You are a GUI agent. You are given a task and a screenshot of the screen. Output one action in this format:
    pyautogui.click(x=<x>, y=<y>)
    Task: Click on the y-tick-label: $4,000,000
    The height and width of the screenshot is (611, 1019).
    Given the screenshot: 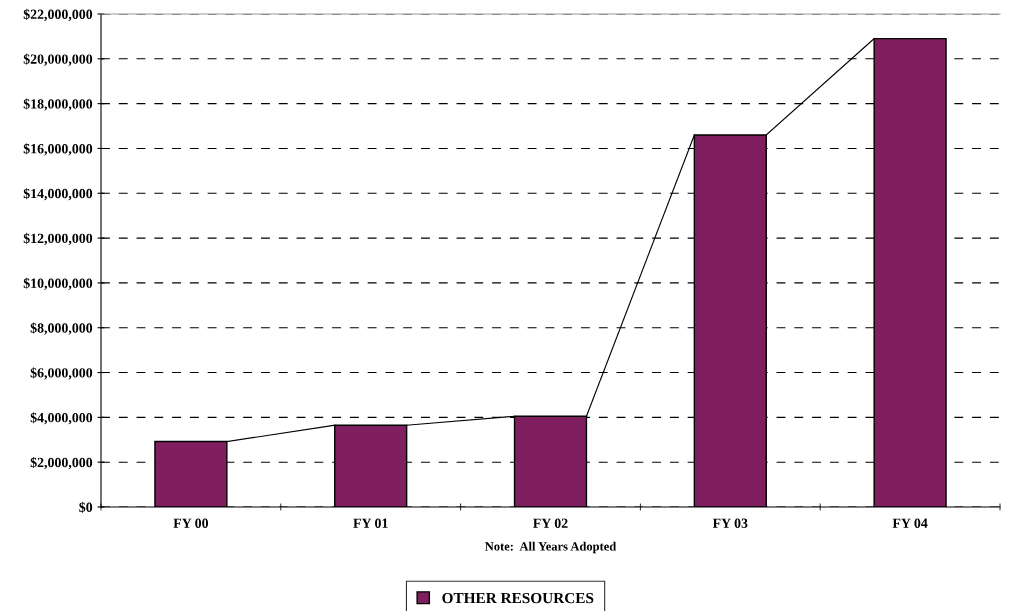 What is the action you would take?
    pyautogui.click(x=61, y=418)
    